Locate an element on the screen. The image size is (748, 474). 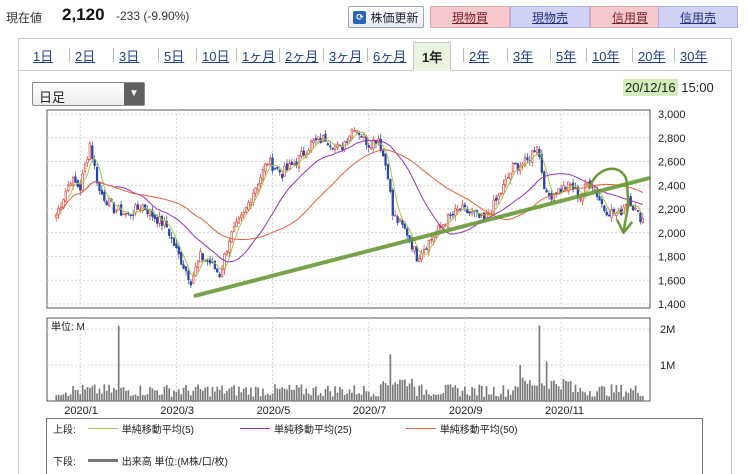
tab-1: 2日 is located at coordinates (85, 56).